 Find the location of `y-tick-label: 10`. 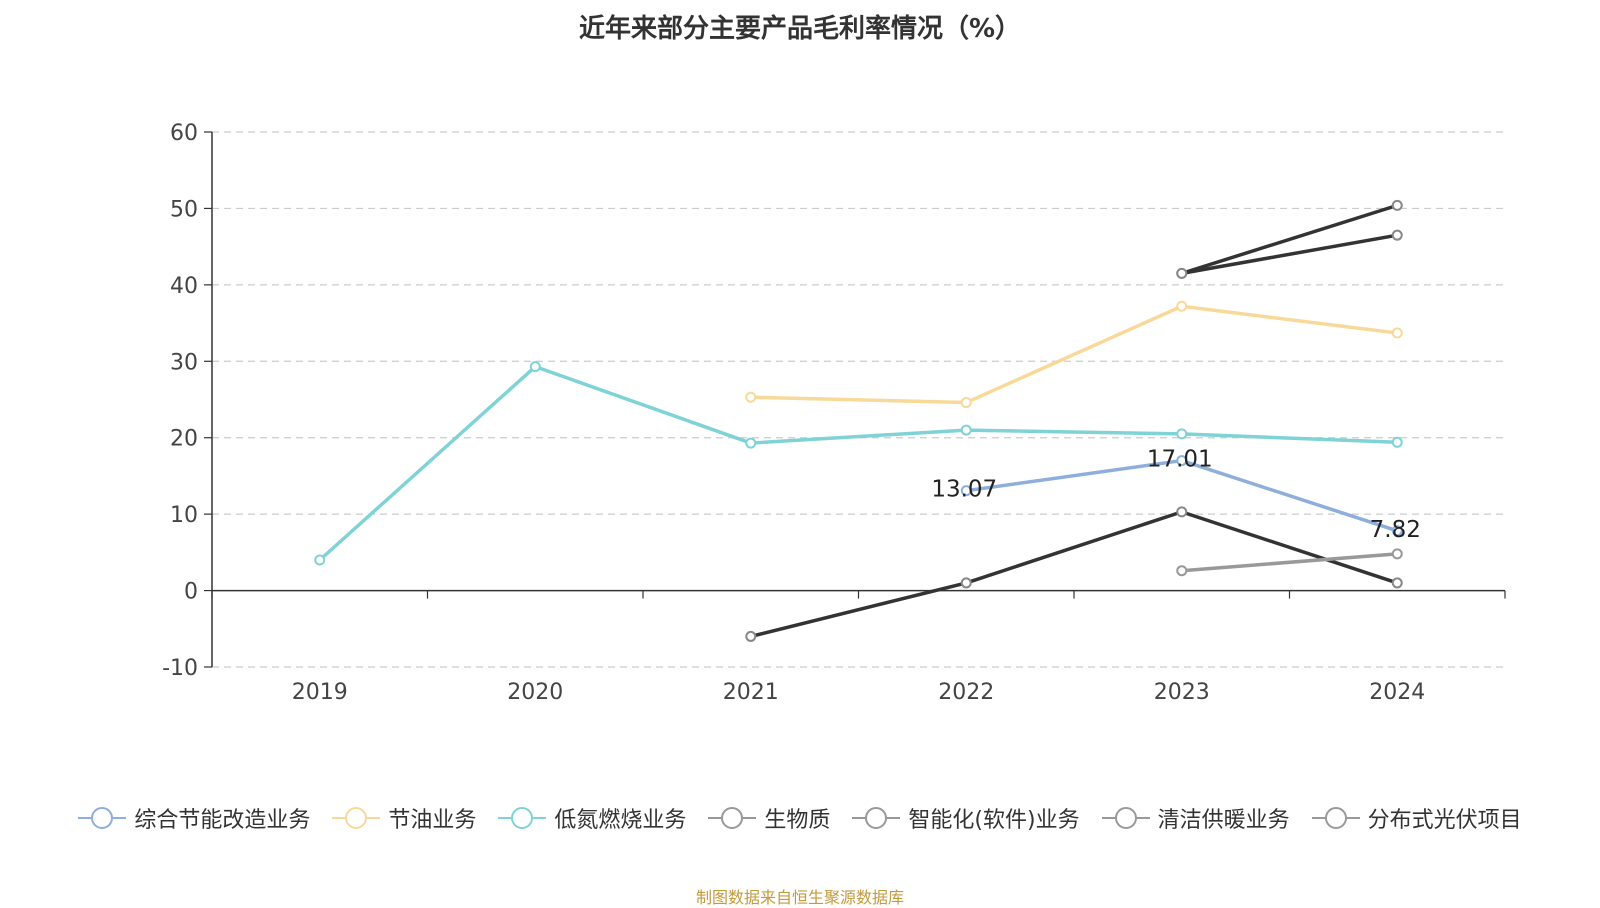

y-tick-label: 10 is located at coordinates (184, 515).